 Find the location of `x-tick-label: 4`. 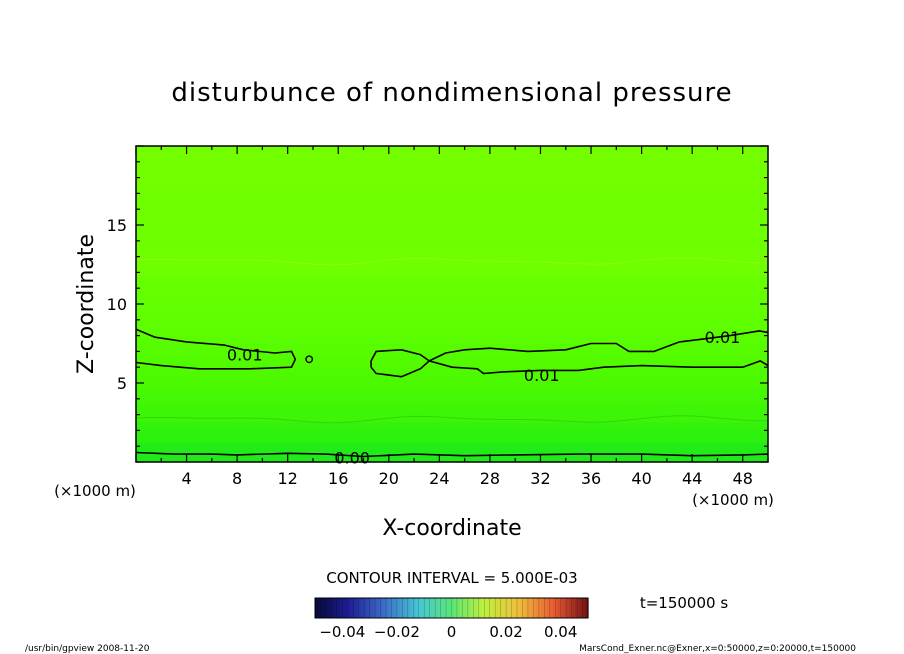

x-tick-label: 4 is located at coordinates (186, 478).